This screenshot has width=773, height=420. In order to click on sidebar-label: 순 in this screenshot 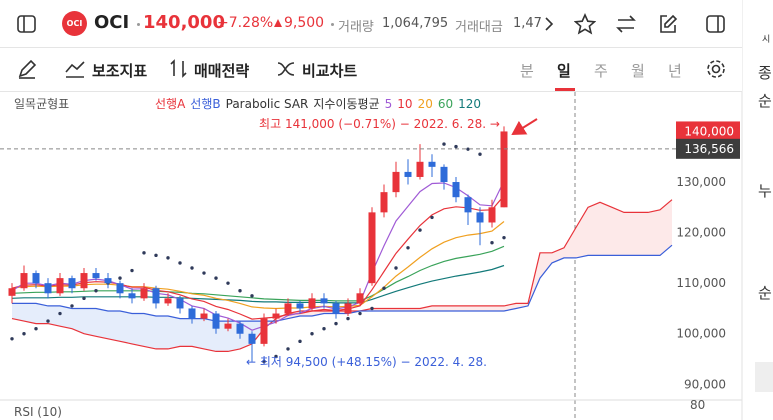, I will do `click(765, 101)`.